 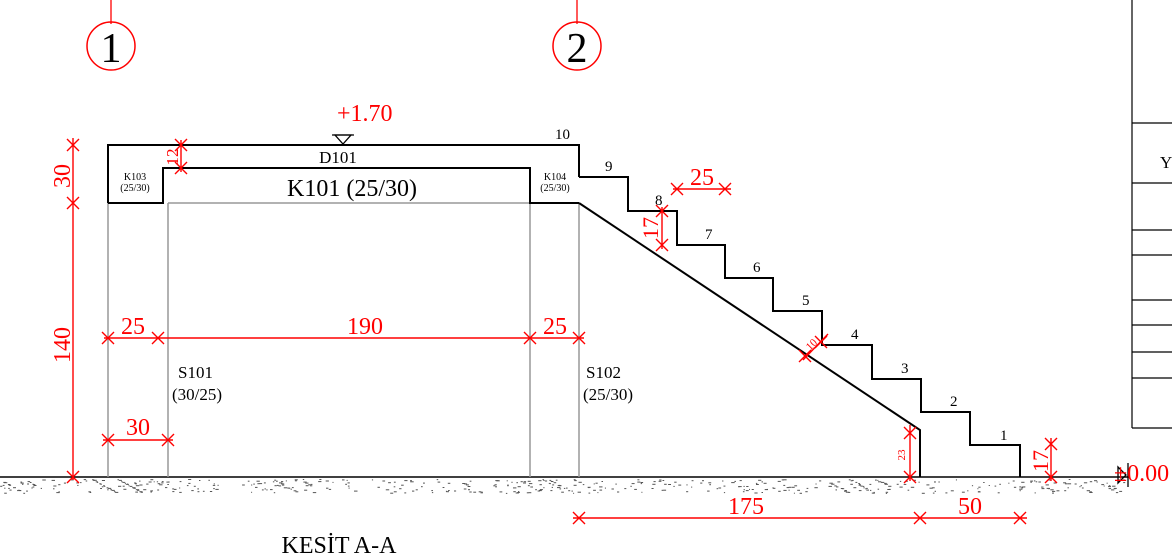 What do you see at coordinates (902, 455) in the screenshot?
I see `dim-stair-end: 23` at bounding box center [902, 455].